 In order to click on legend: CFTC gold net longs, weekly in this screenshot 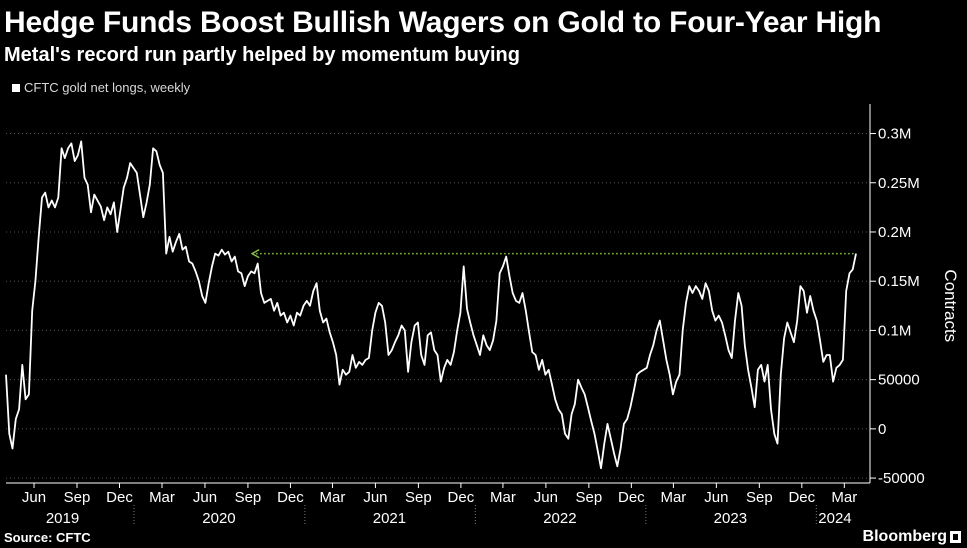, I will do `click(101, 87)`.